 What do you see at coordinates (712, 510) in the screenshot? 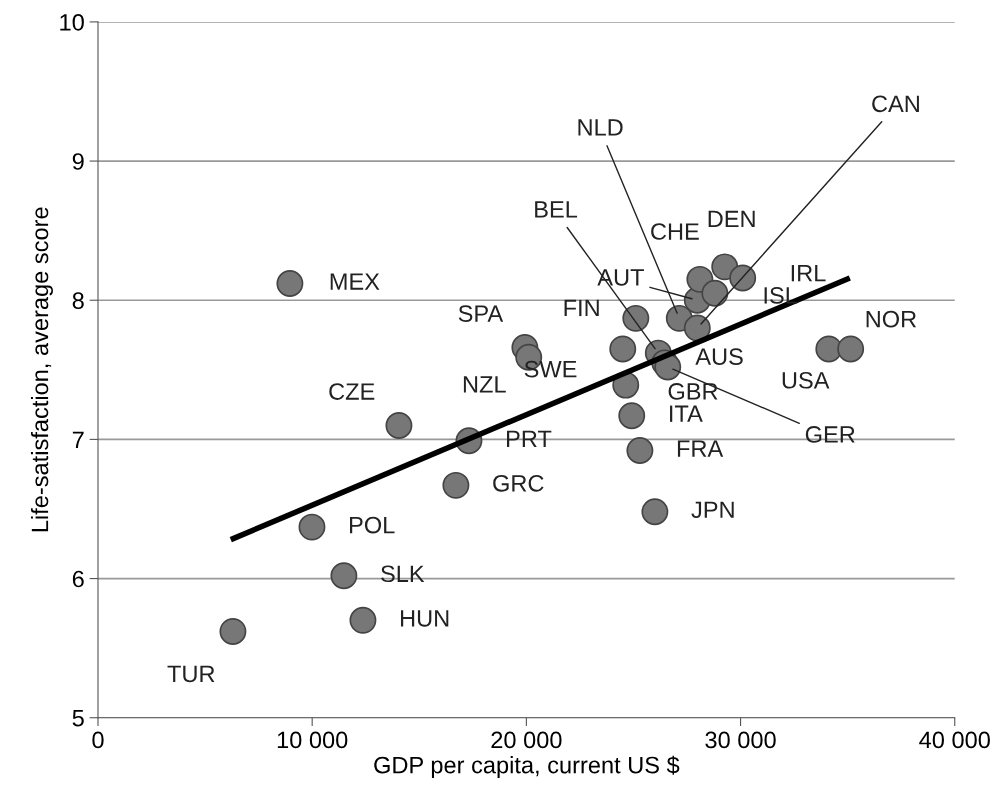
I see `annotation: JPN` at bounding box center [712, 510].